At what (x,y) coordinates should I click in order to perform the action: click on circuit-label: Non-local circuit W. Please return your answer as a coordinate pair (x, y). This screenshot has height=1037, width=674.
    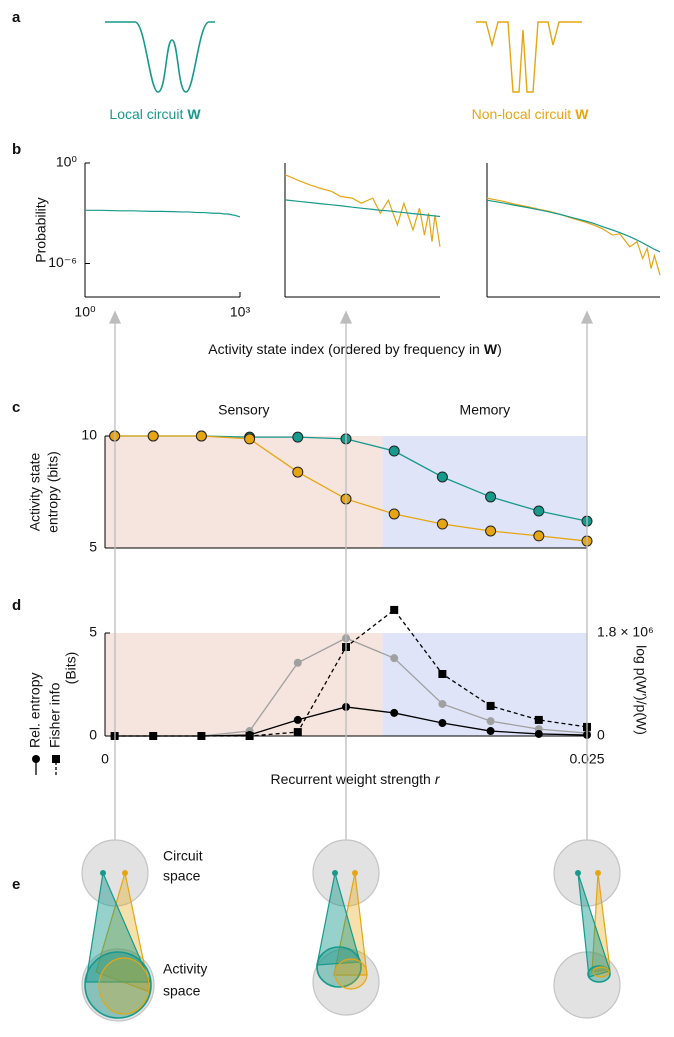
    Looking at the image, I should click on (531, 114).